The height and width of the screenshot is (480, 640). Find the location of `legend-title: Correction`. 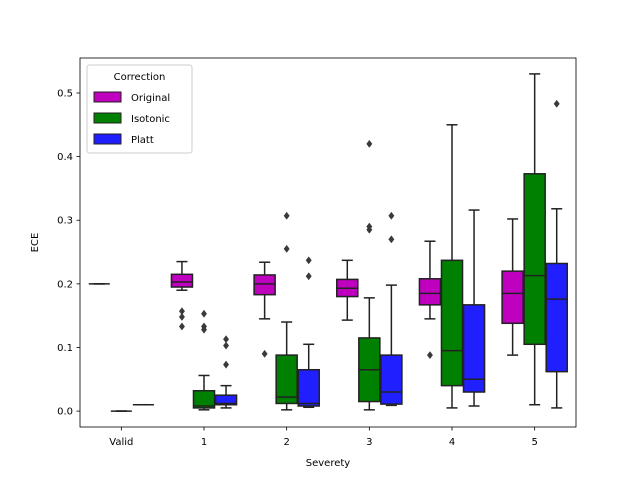

legend-title: Correction is located at coordinates (140, 77).